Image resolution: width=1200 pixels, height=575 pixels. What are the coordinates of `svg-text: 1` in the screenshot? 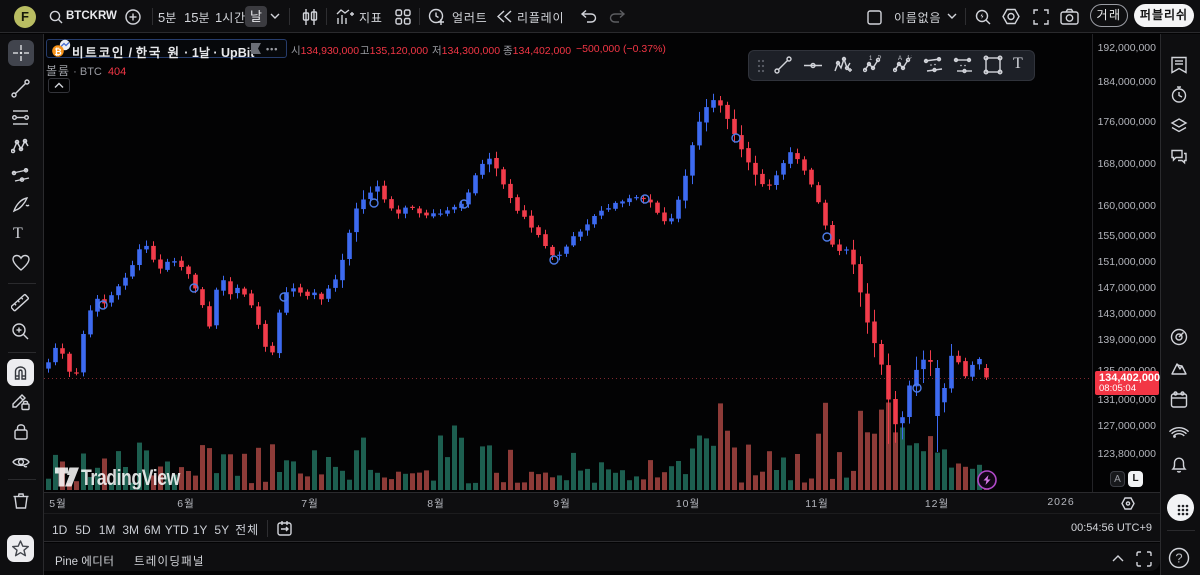 It's located at (871, 59).